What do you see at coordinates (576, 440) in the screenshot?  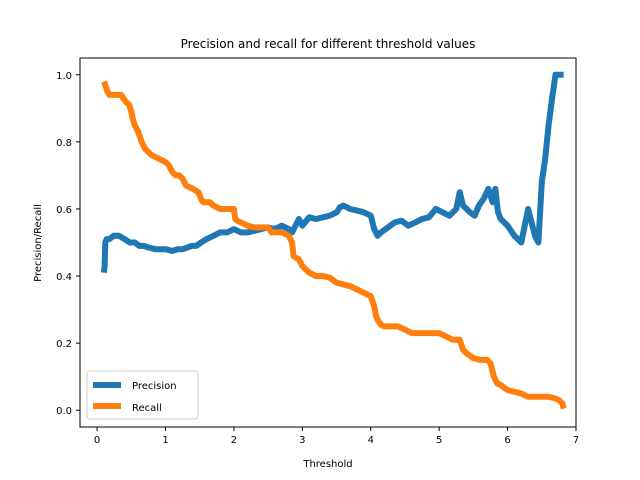 I see `x-tick-label: 7` at bounding box center [576, 440].